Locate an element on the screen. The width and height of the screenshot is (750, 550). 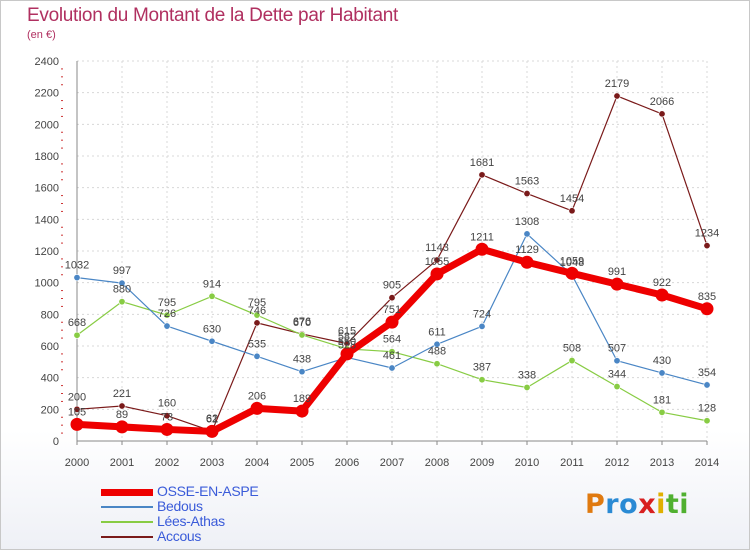
data-label: 1048 is located at coordinates (572, 263).